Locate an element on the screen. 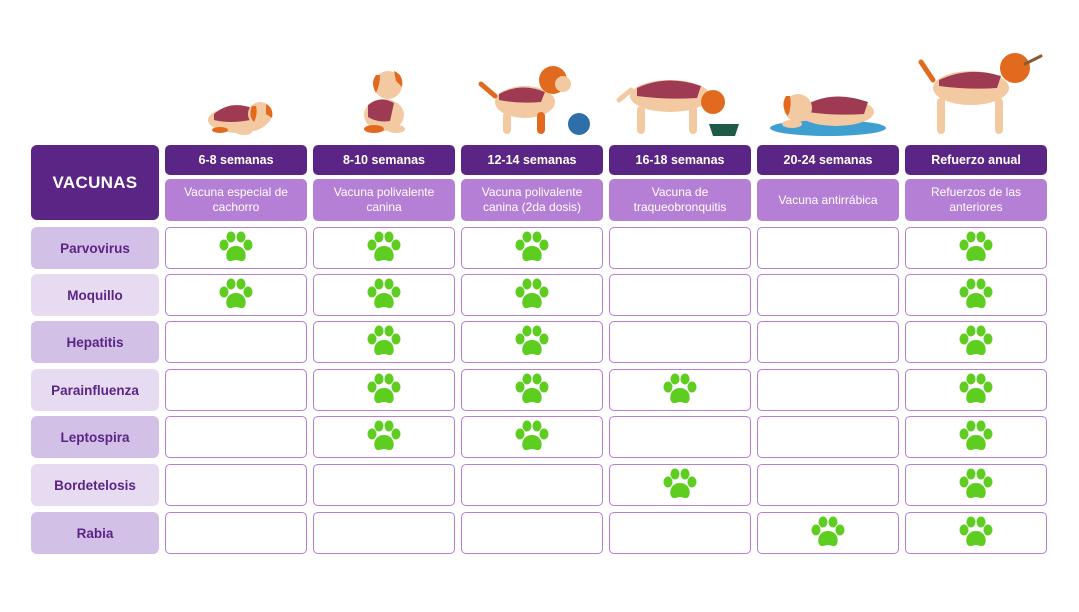  row-label: Parainfluenza is located at coordinates (95, 390).